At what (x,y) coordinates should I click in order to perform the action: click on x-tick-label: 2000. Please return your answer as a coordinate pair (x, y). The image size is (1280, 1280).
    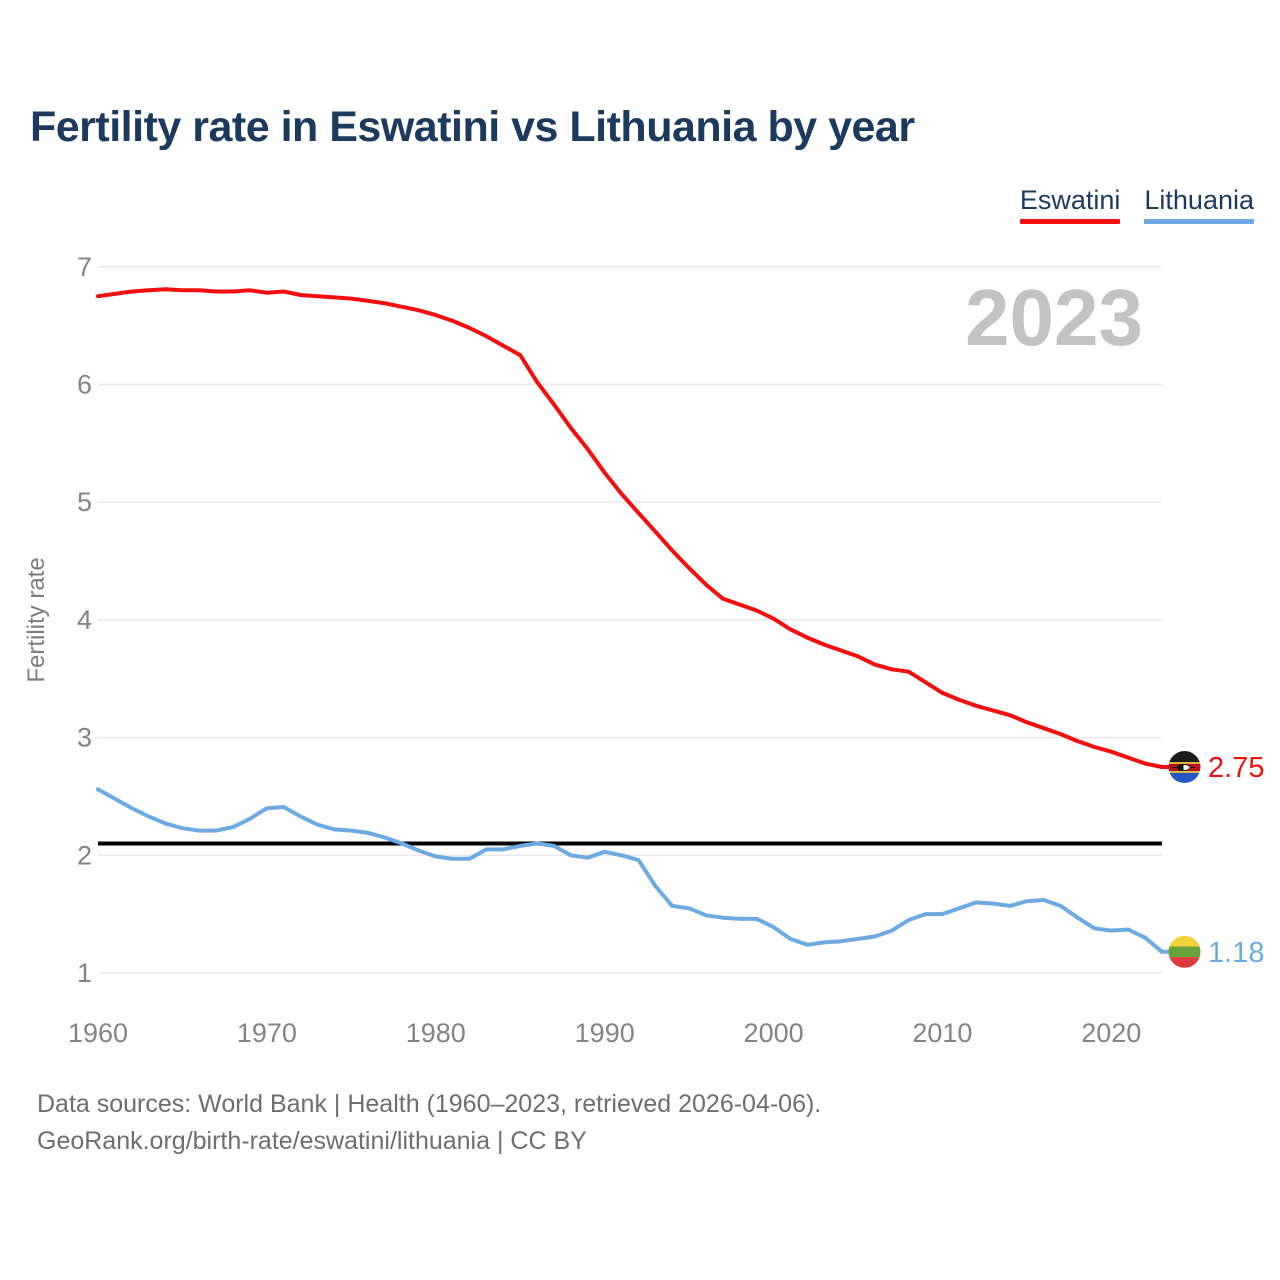
    Looking at the image, I should click on (774, 1033).